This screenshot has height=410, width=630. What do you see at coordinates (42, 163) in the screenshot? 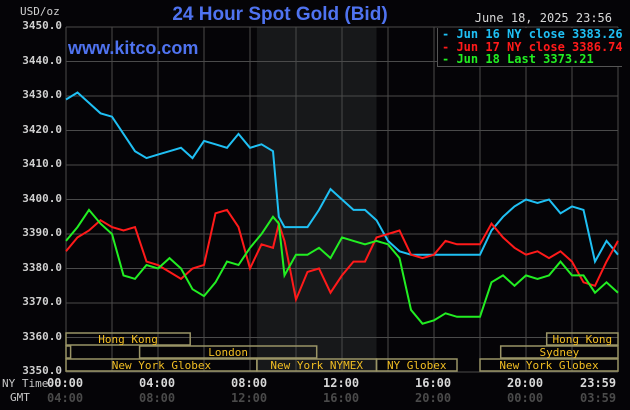
I see `y-tick-label: 3410.0` at bounding box center [42, 163].